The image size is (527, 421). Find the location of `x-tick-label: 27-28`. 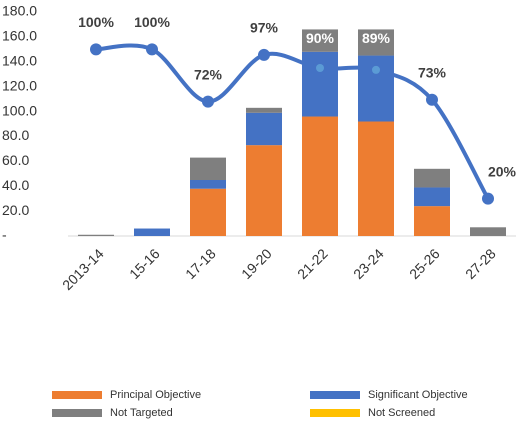

x-tick-label: 27-28 is located at coordinates (480, 263).